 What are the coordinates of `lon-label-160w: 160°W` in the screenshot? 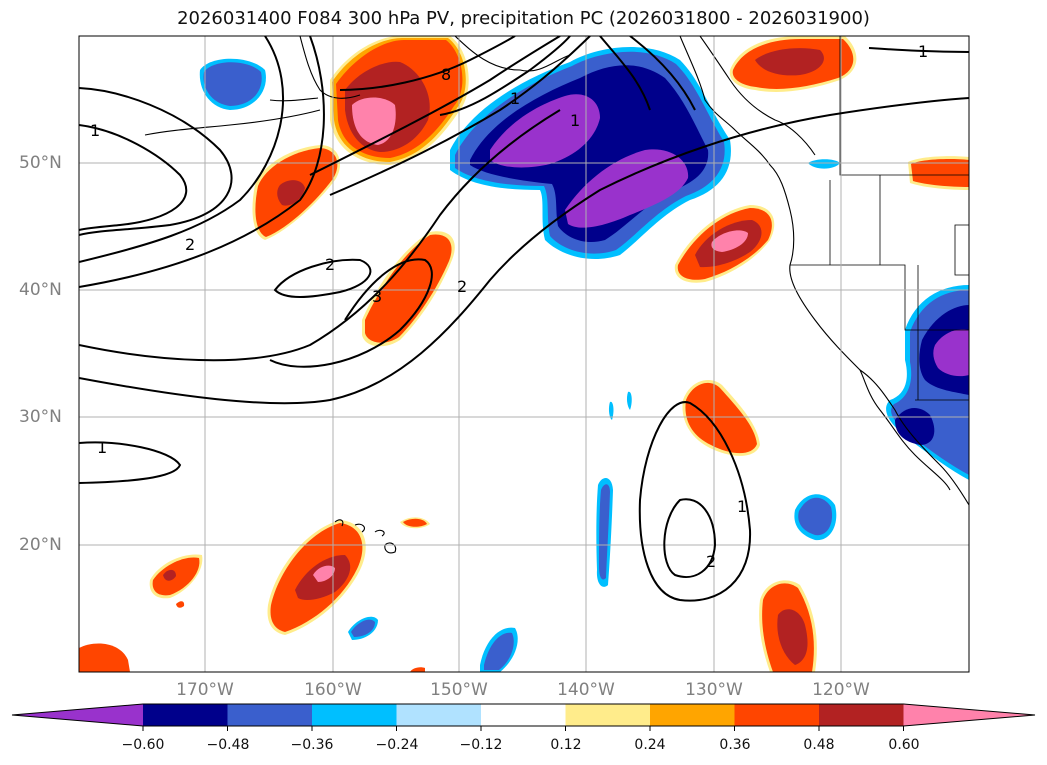 It's located at (333, 690).